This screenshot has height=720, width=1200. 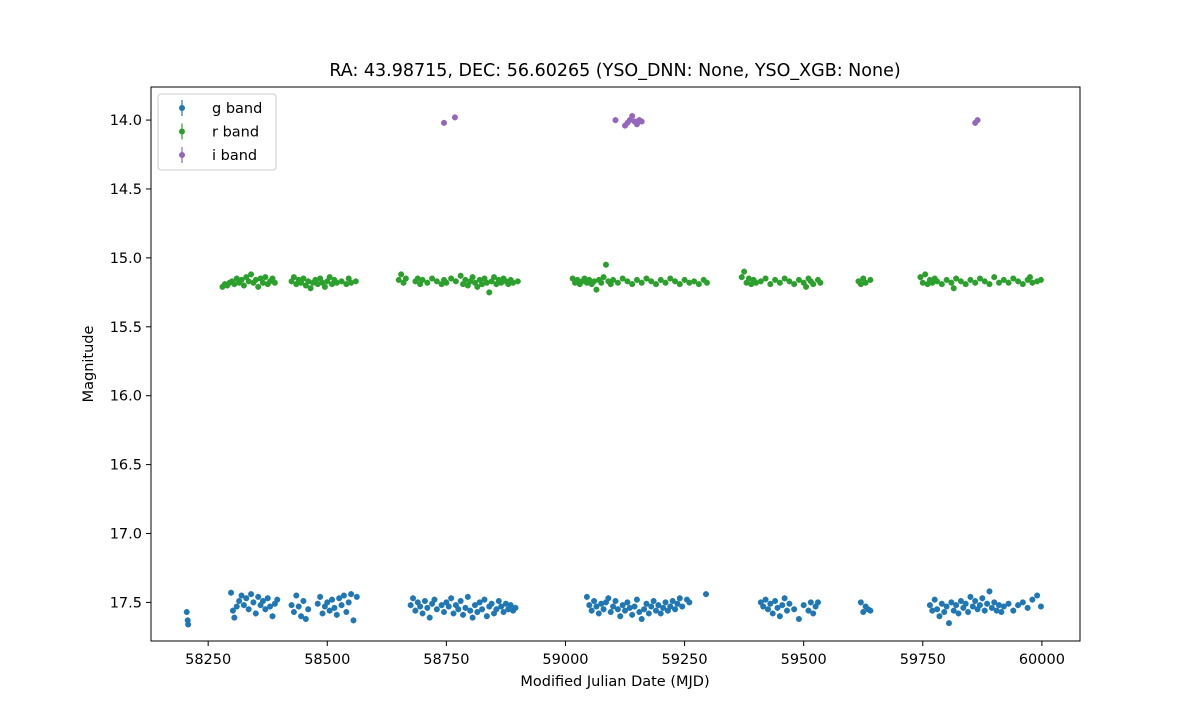 I want to click on legend-label: g band, so click(x=237, y=109).